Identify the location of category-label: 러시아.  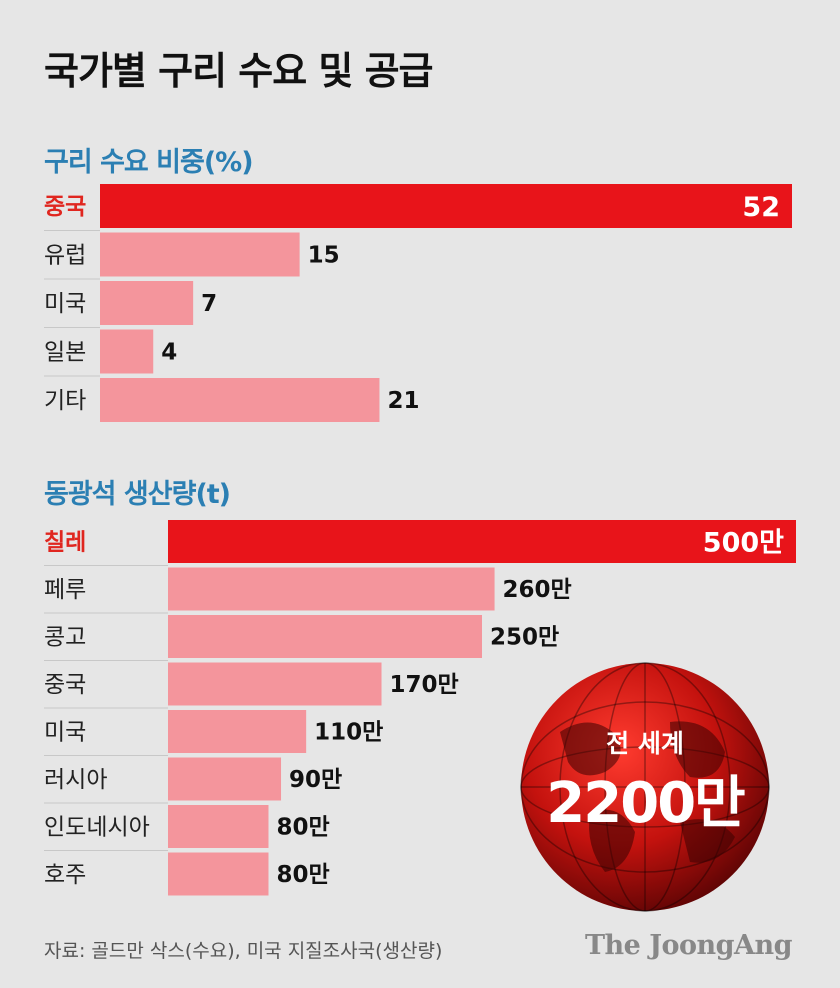
(75, 780).